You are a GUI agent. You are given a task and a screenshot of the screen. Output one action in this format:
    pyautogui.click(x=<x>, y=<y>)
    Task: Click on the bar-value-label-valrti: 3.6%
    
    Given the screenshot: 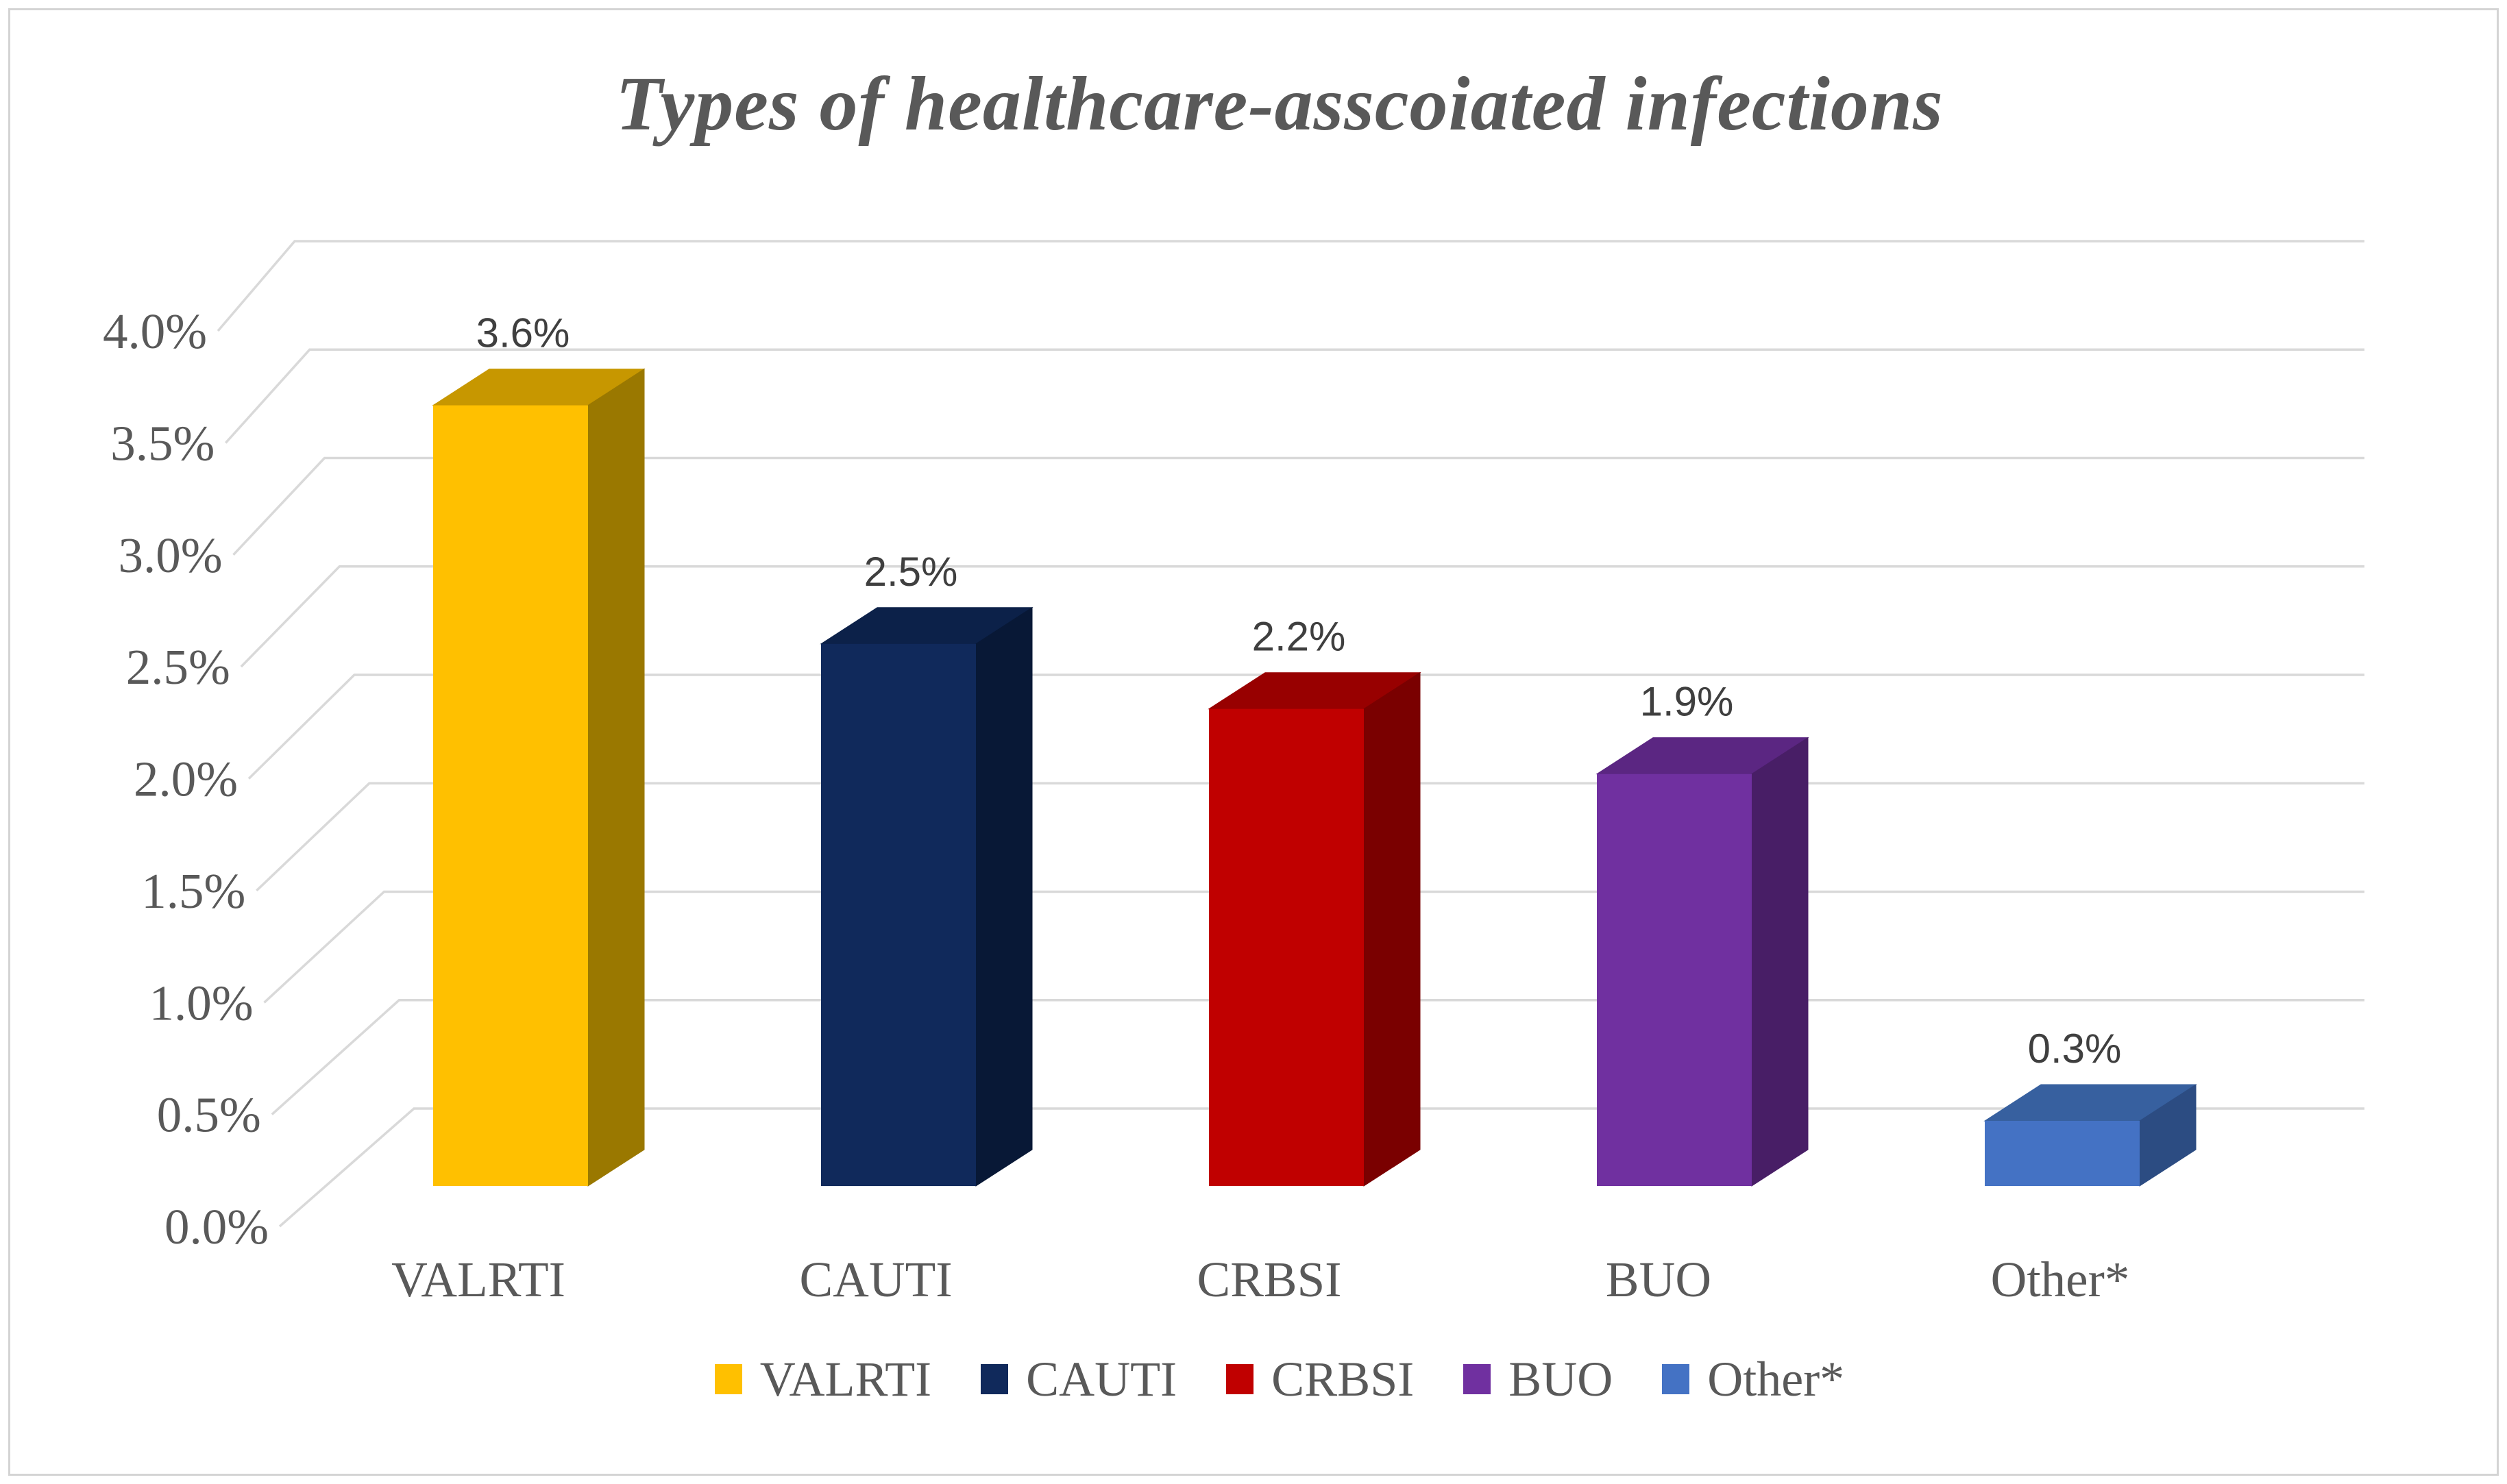 What is the action you would take?
    pyautogui.click(x=523, y=333)
    